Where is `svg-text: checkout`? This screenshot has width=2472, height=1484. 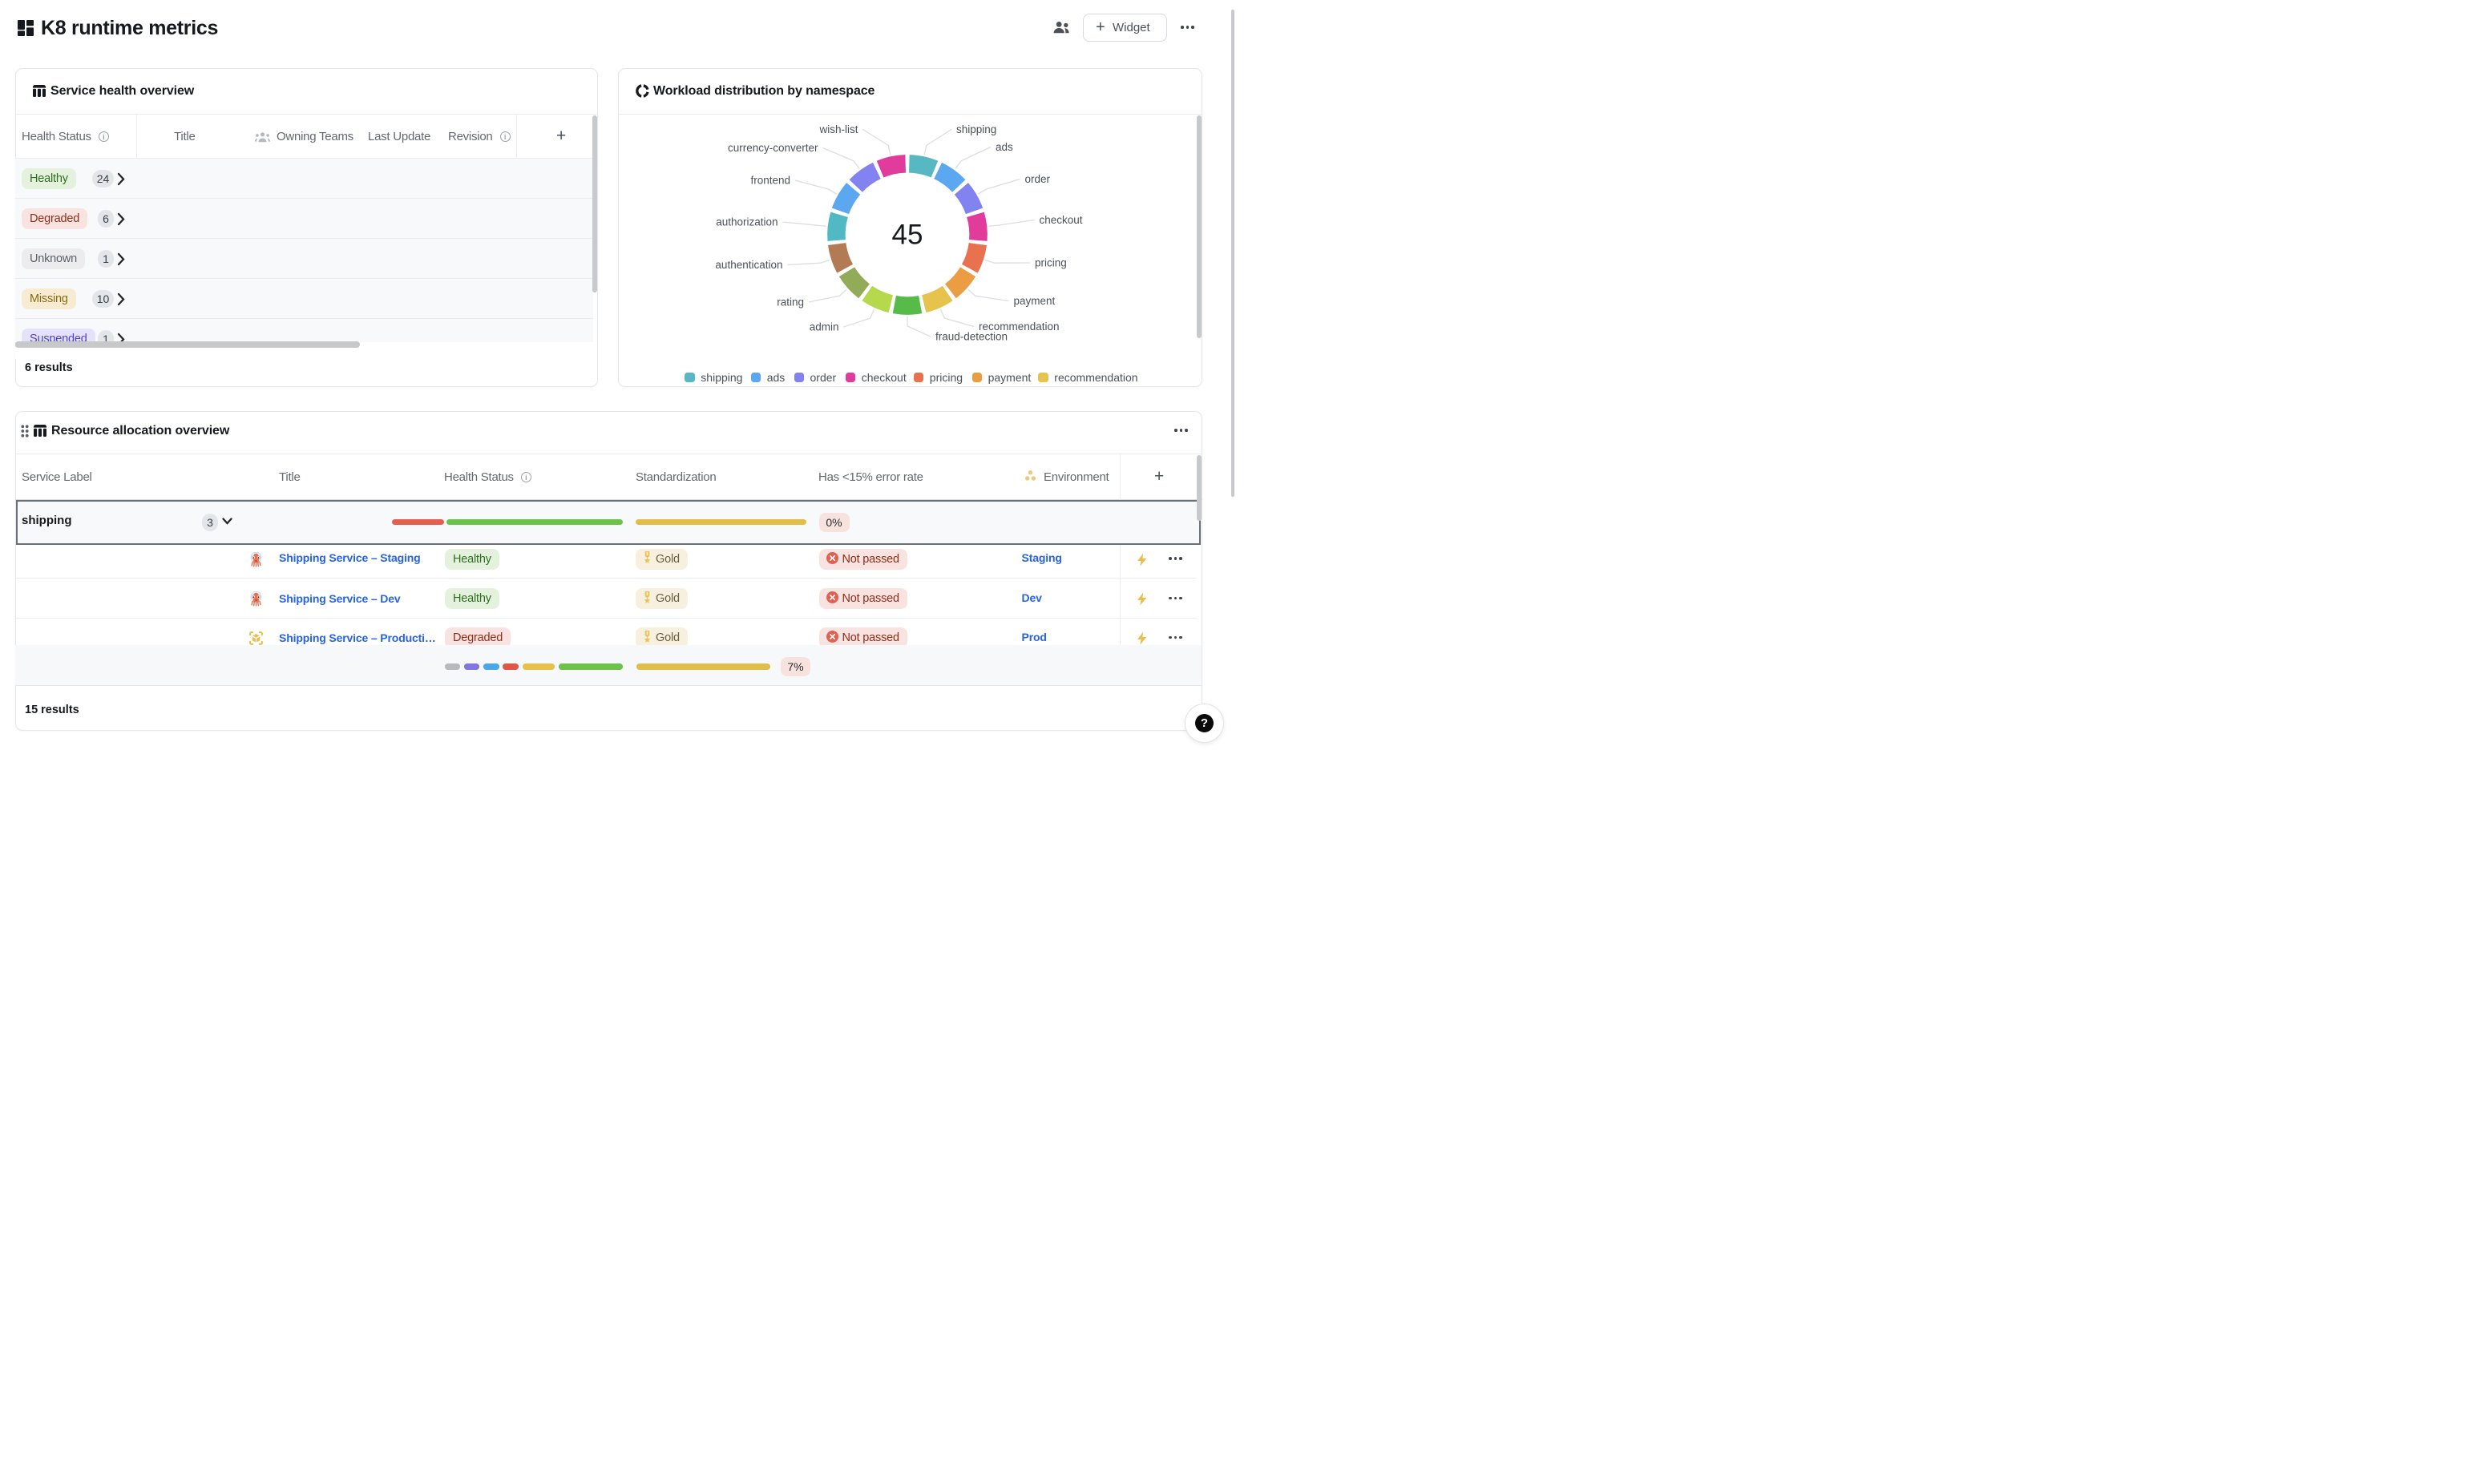 svg-text: checkout is located at coordinates (1061, 220).